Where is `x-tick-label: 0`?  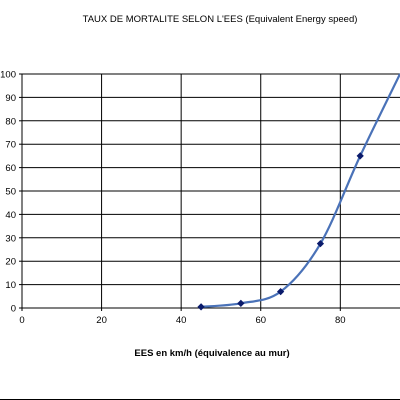
x-tick-label: 0 is located at coordinates (21, 320).